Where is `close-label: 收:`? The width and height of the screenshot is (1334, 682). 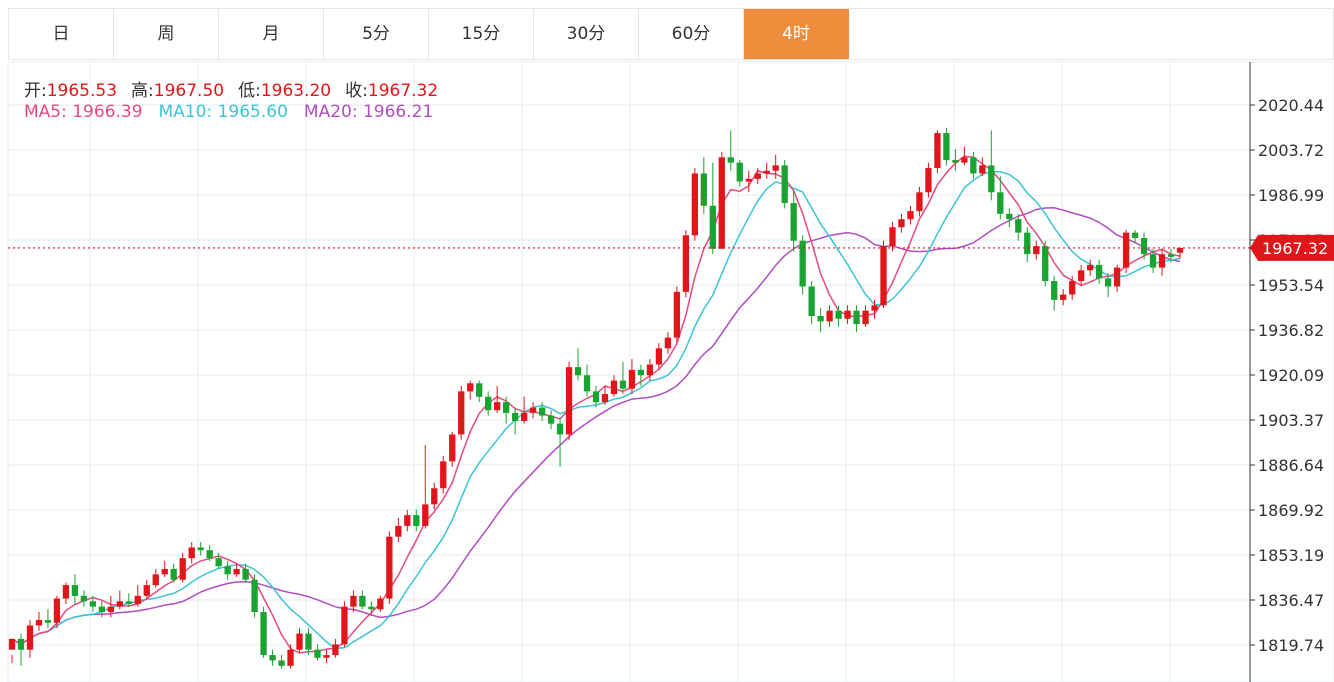 close-label: 收: is located at coordinates (356, 91).